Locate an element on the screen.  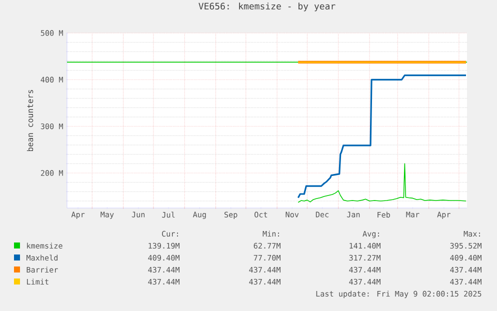
y-axis-title: bean counters is located at coordinates (30, 121).